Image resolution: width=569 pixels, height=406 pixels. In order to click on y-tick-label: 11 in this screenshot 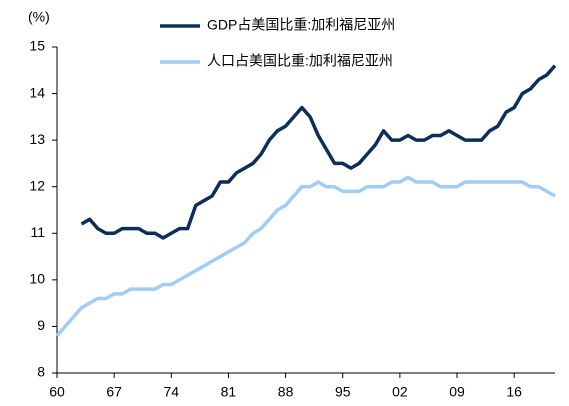, I will do `click(37, 232)`.